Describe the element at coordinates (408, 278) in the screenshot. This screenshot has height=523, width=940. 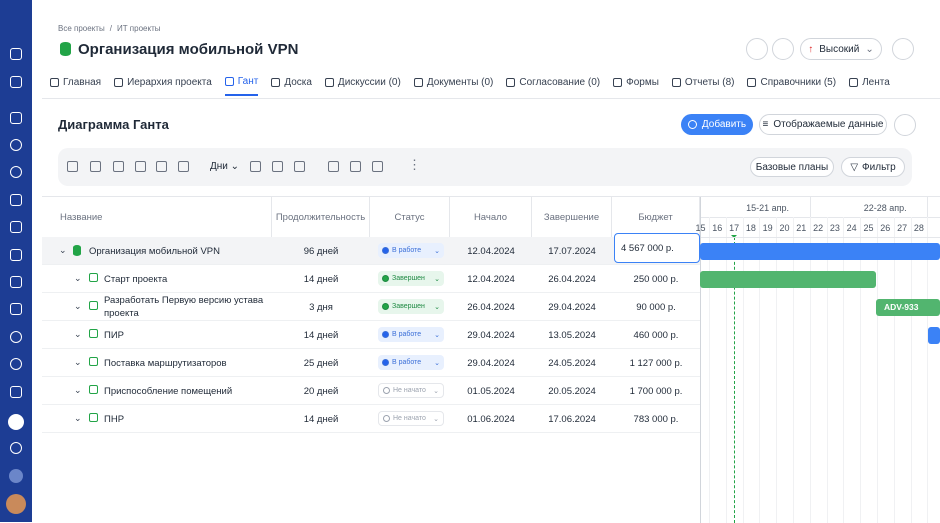
I see `status-label: Завершен` at that location.